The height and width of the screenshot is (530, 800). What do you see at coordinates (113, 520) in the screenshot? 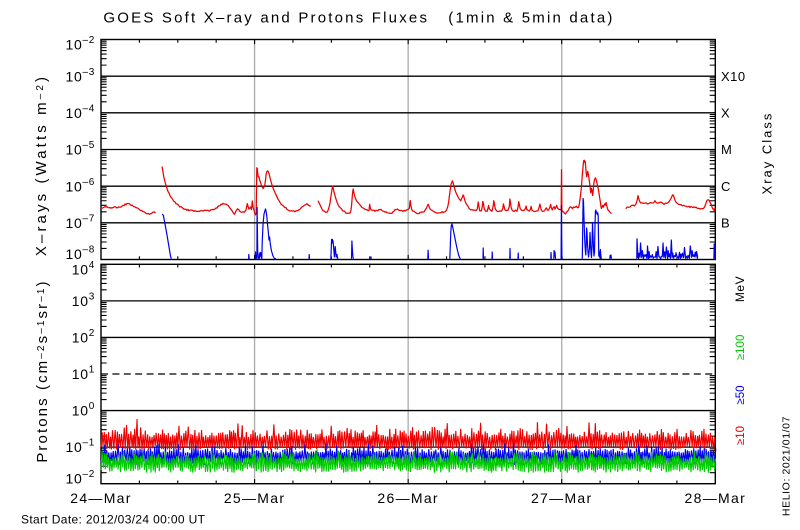
I see `svg-text:Start Date: 2012/03/24 00:00 U: Start Date: 2012/03/24 00:00 UT` at bounding box center [113, 520].